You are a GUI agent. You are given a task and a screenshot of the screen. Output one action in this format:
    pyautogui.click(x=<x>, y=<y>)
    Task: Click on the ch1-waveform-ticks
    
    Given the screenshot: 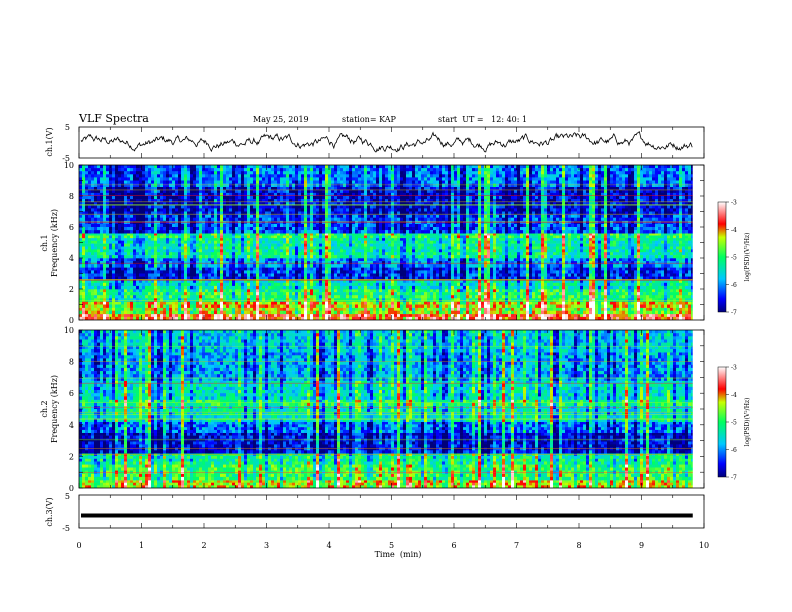 What is the action you would take?
    pyautogui.click(x=391, y=142)
    